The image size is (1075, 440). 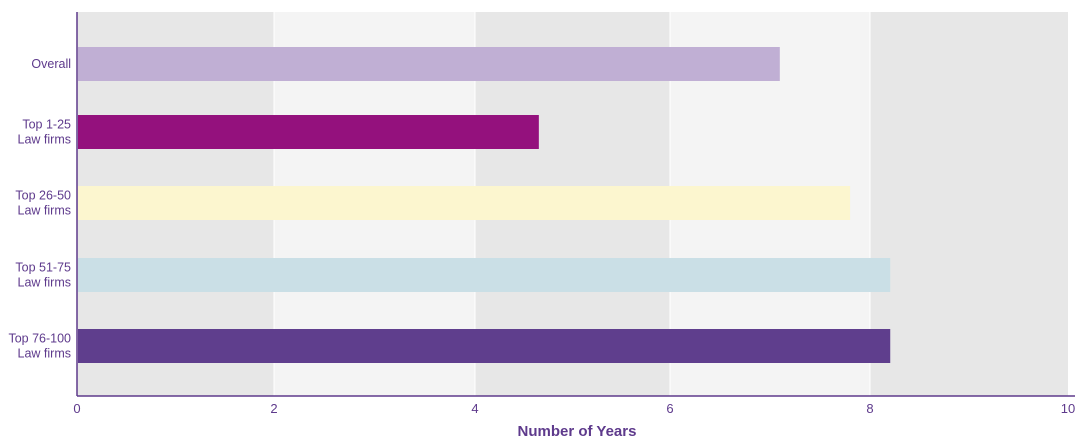 I want to click on category-label: Top 1-25 Law firms, so click(x=45, y=132).